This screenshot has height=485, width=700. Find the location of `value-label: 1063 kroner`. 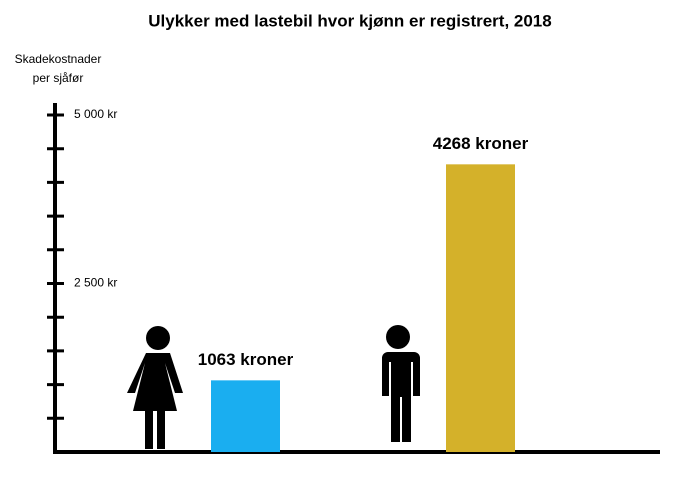

value-label: 1063 kroner is located at coordinates (246, 359).